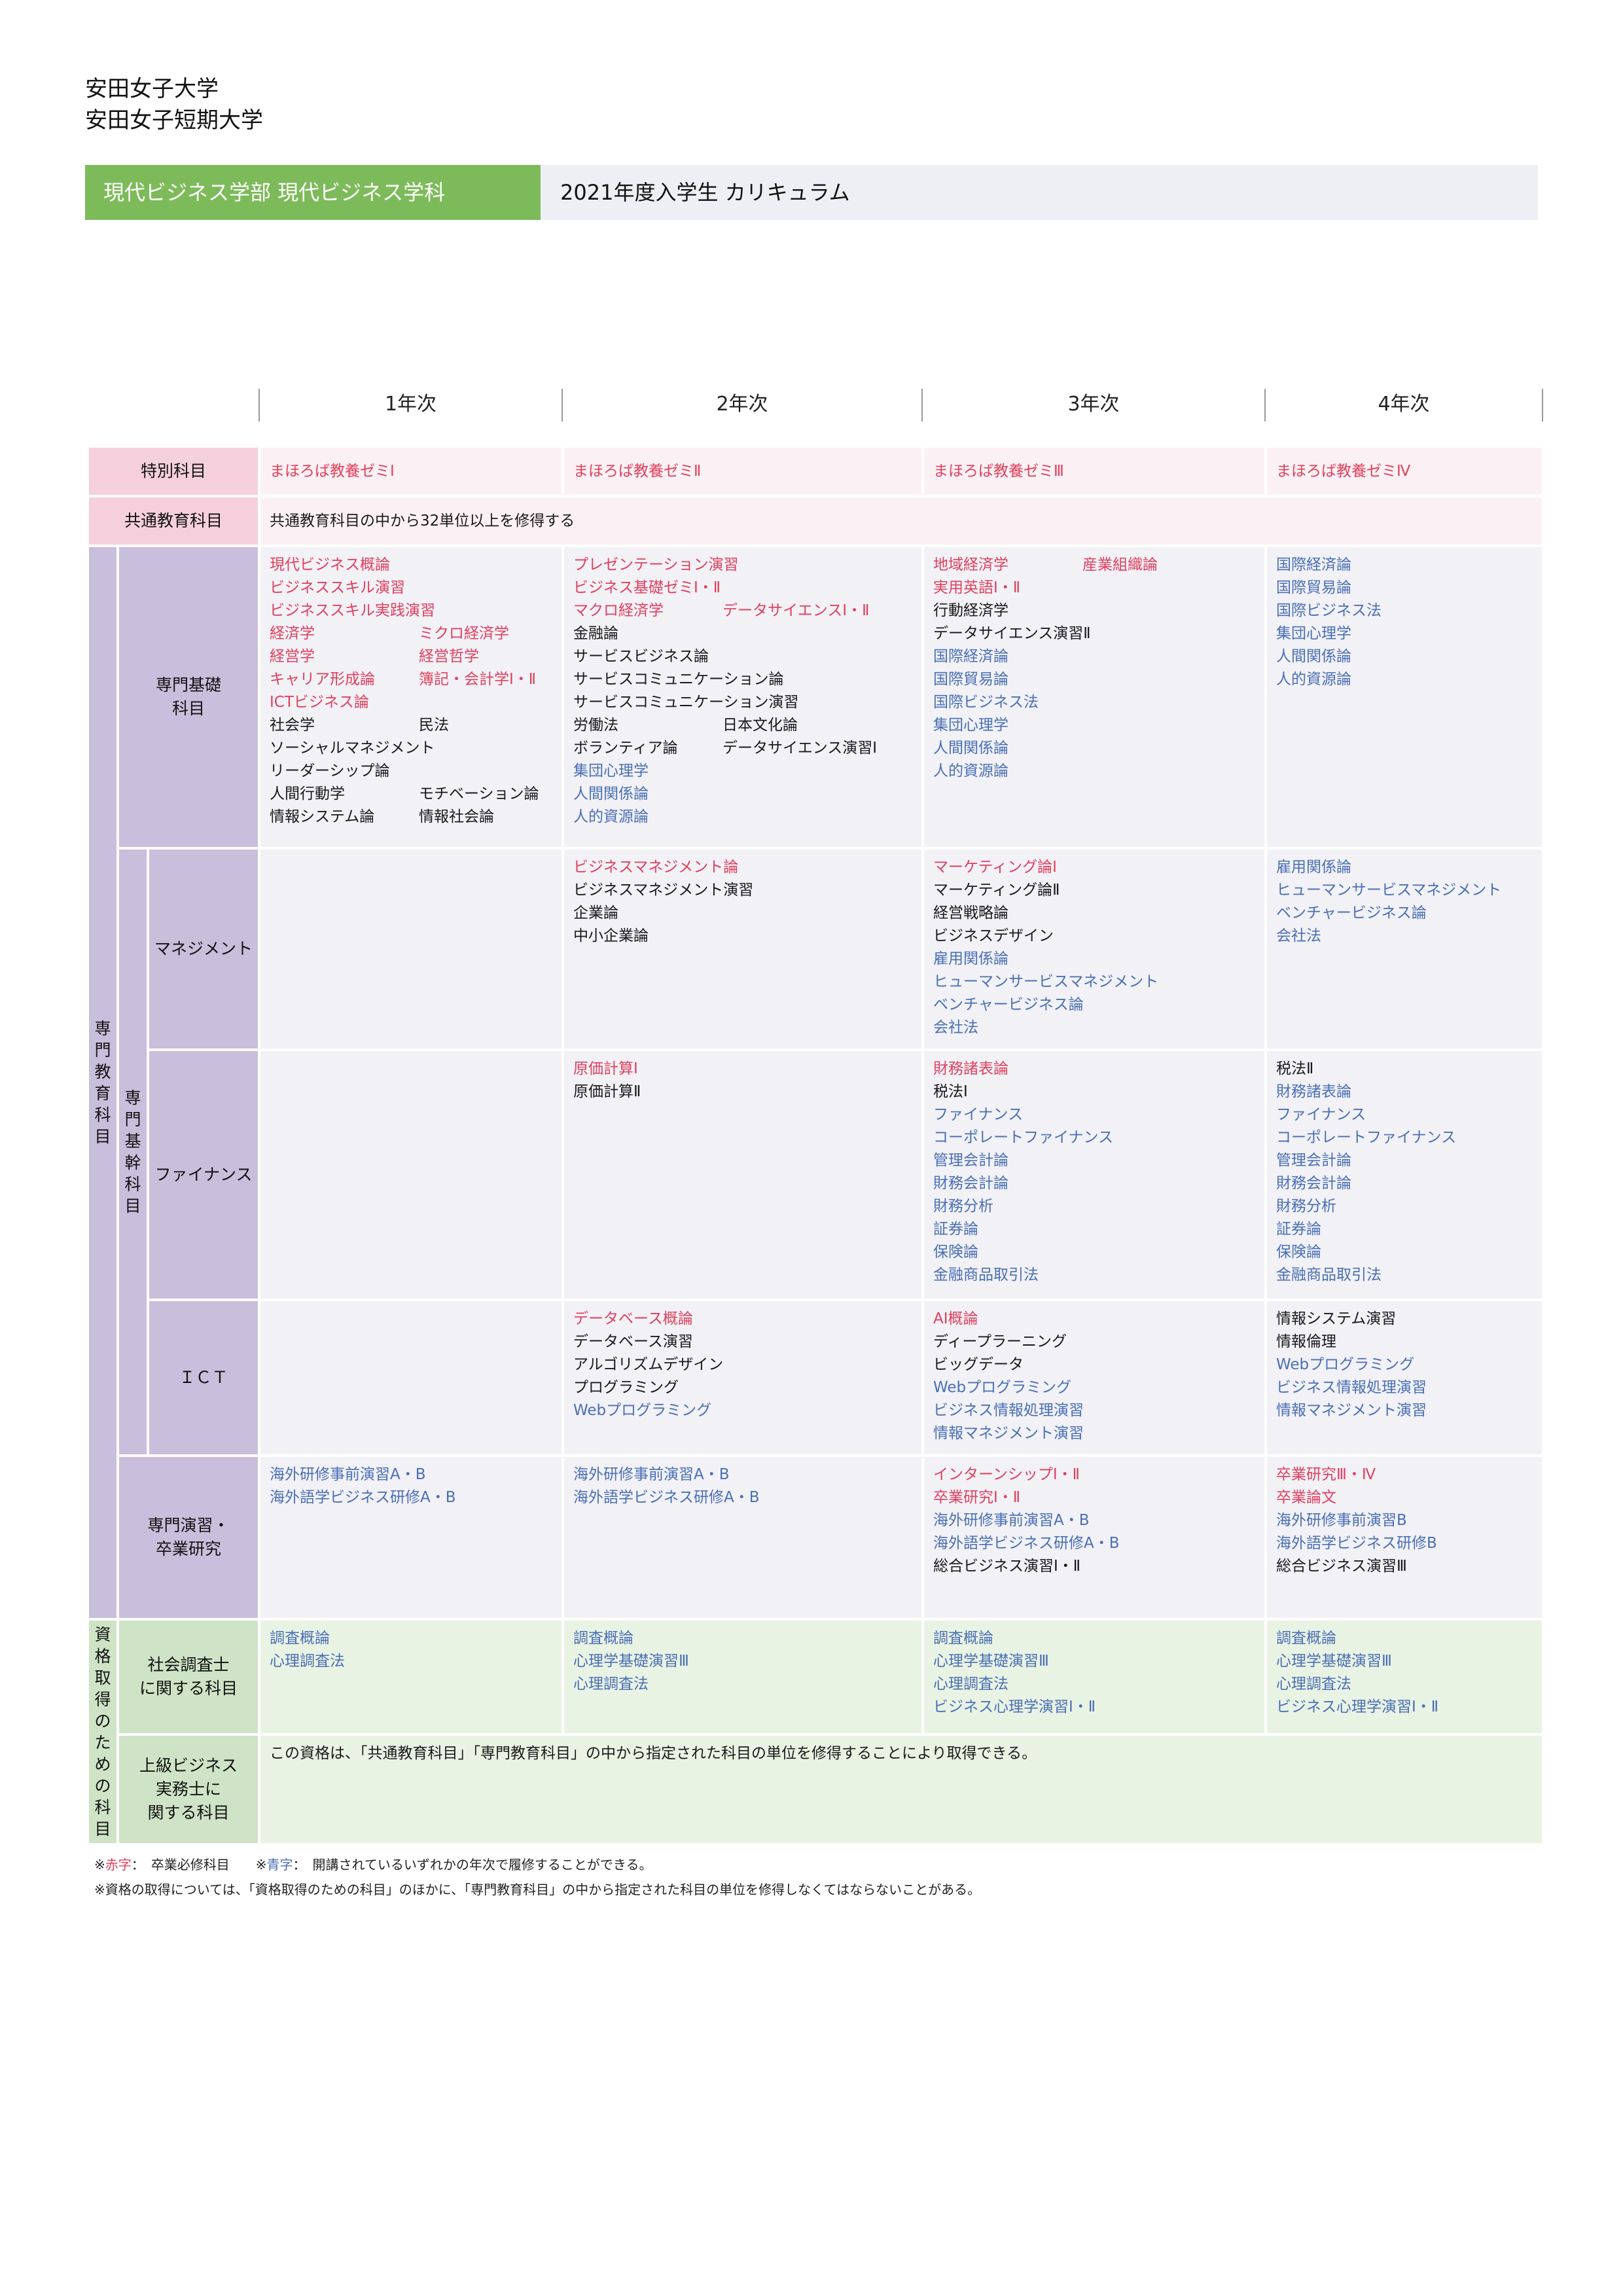  What do you see at coordinates (1094, 959) in the screenshot?
I see `course-line: 雇用関係論` at bounding box center [1094, 959].